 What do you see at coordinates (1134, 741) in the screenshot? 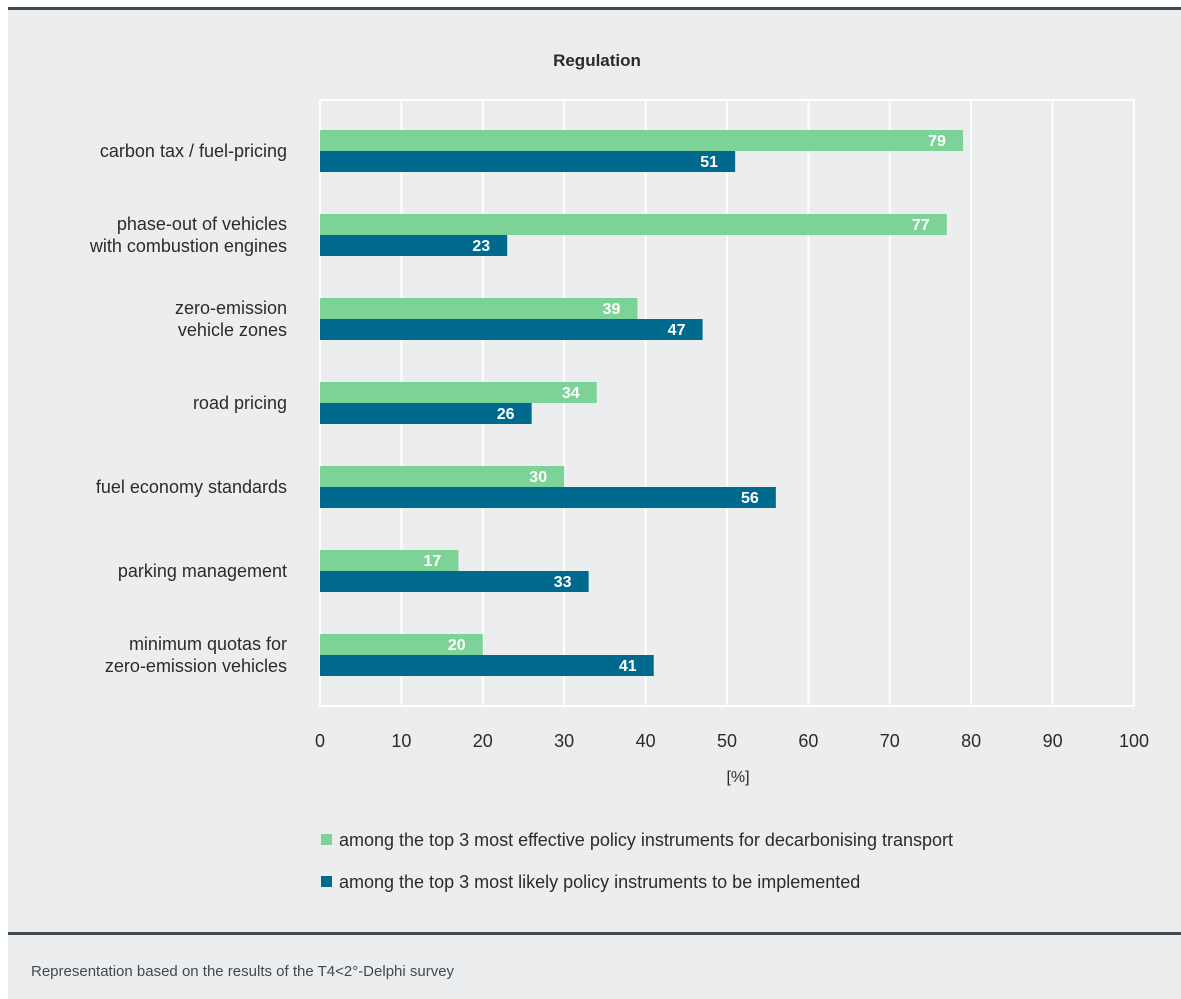
I see `x-tick-label: 100` at bounding box center [1134, 741].